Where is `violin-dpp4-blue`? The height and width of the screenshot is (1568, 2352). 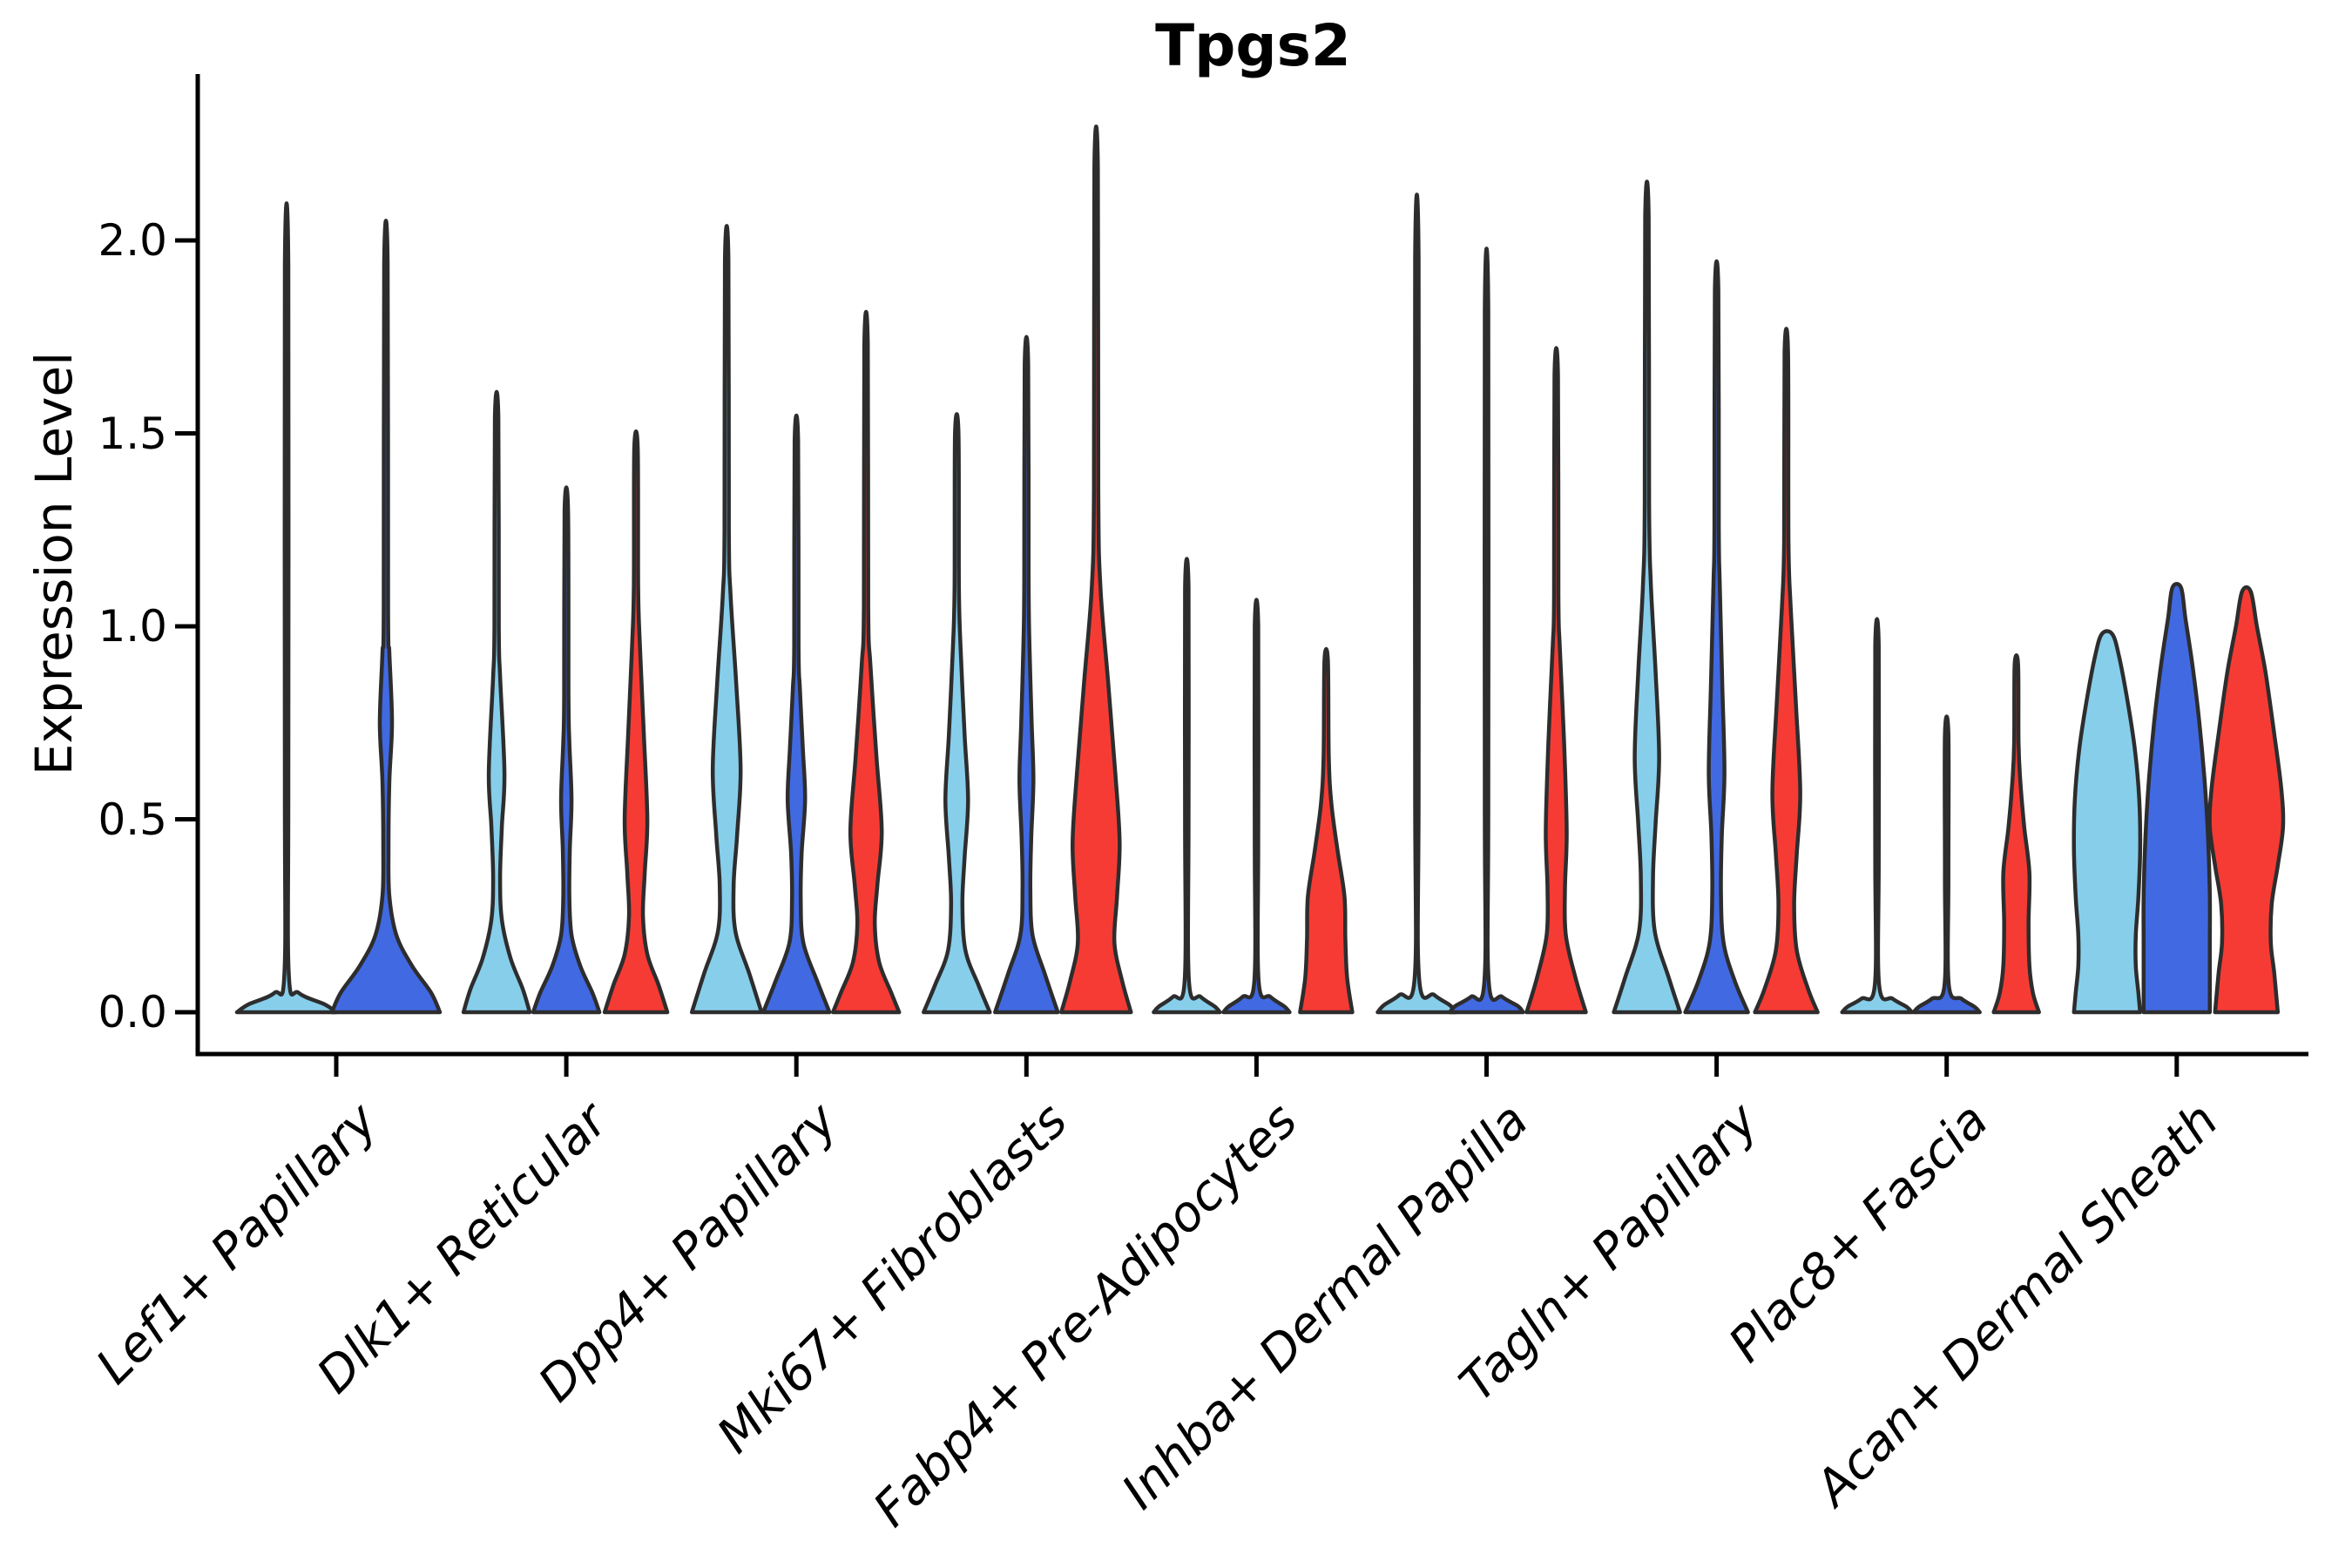
violin-dpp4-blue is located at coordinates (796, 714).